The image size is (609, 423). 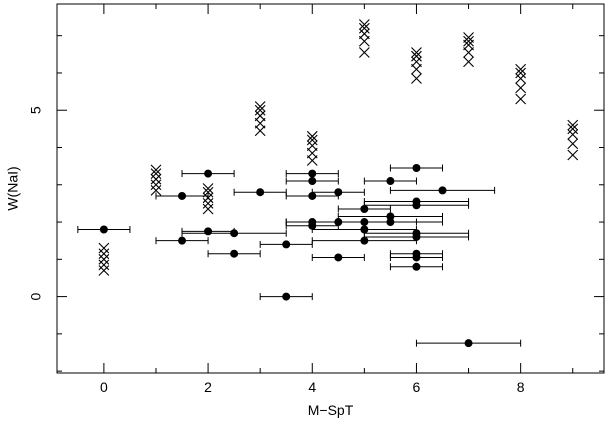 What do you see at coordinates (208, 387) in the screenshot?
I see `x-tick-label: 2` at bounding box center [208, 387].